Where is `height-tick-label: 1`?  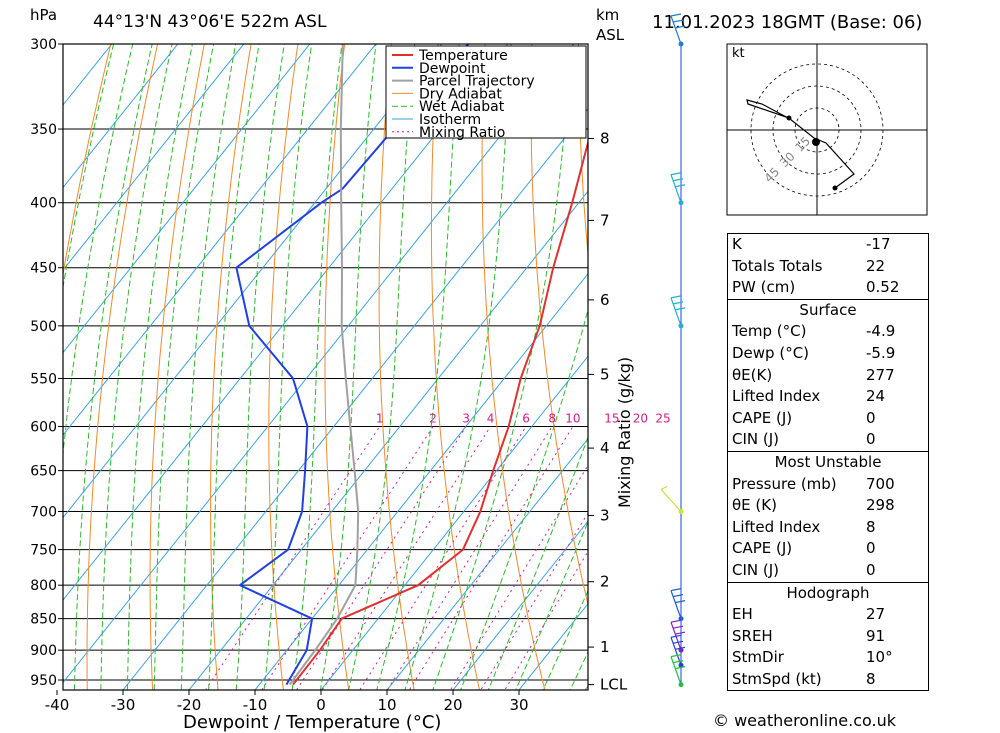 height-tick-label: 1 is located at coordinates (605, 647).